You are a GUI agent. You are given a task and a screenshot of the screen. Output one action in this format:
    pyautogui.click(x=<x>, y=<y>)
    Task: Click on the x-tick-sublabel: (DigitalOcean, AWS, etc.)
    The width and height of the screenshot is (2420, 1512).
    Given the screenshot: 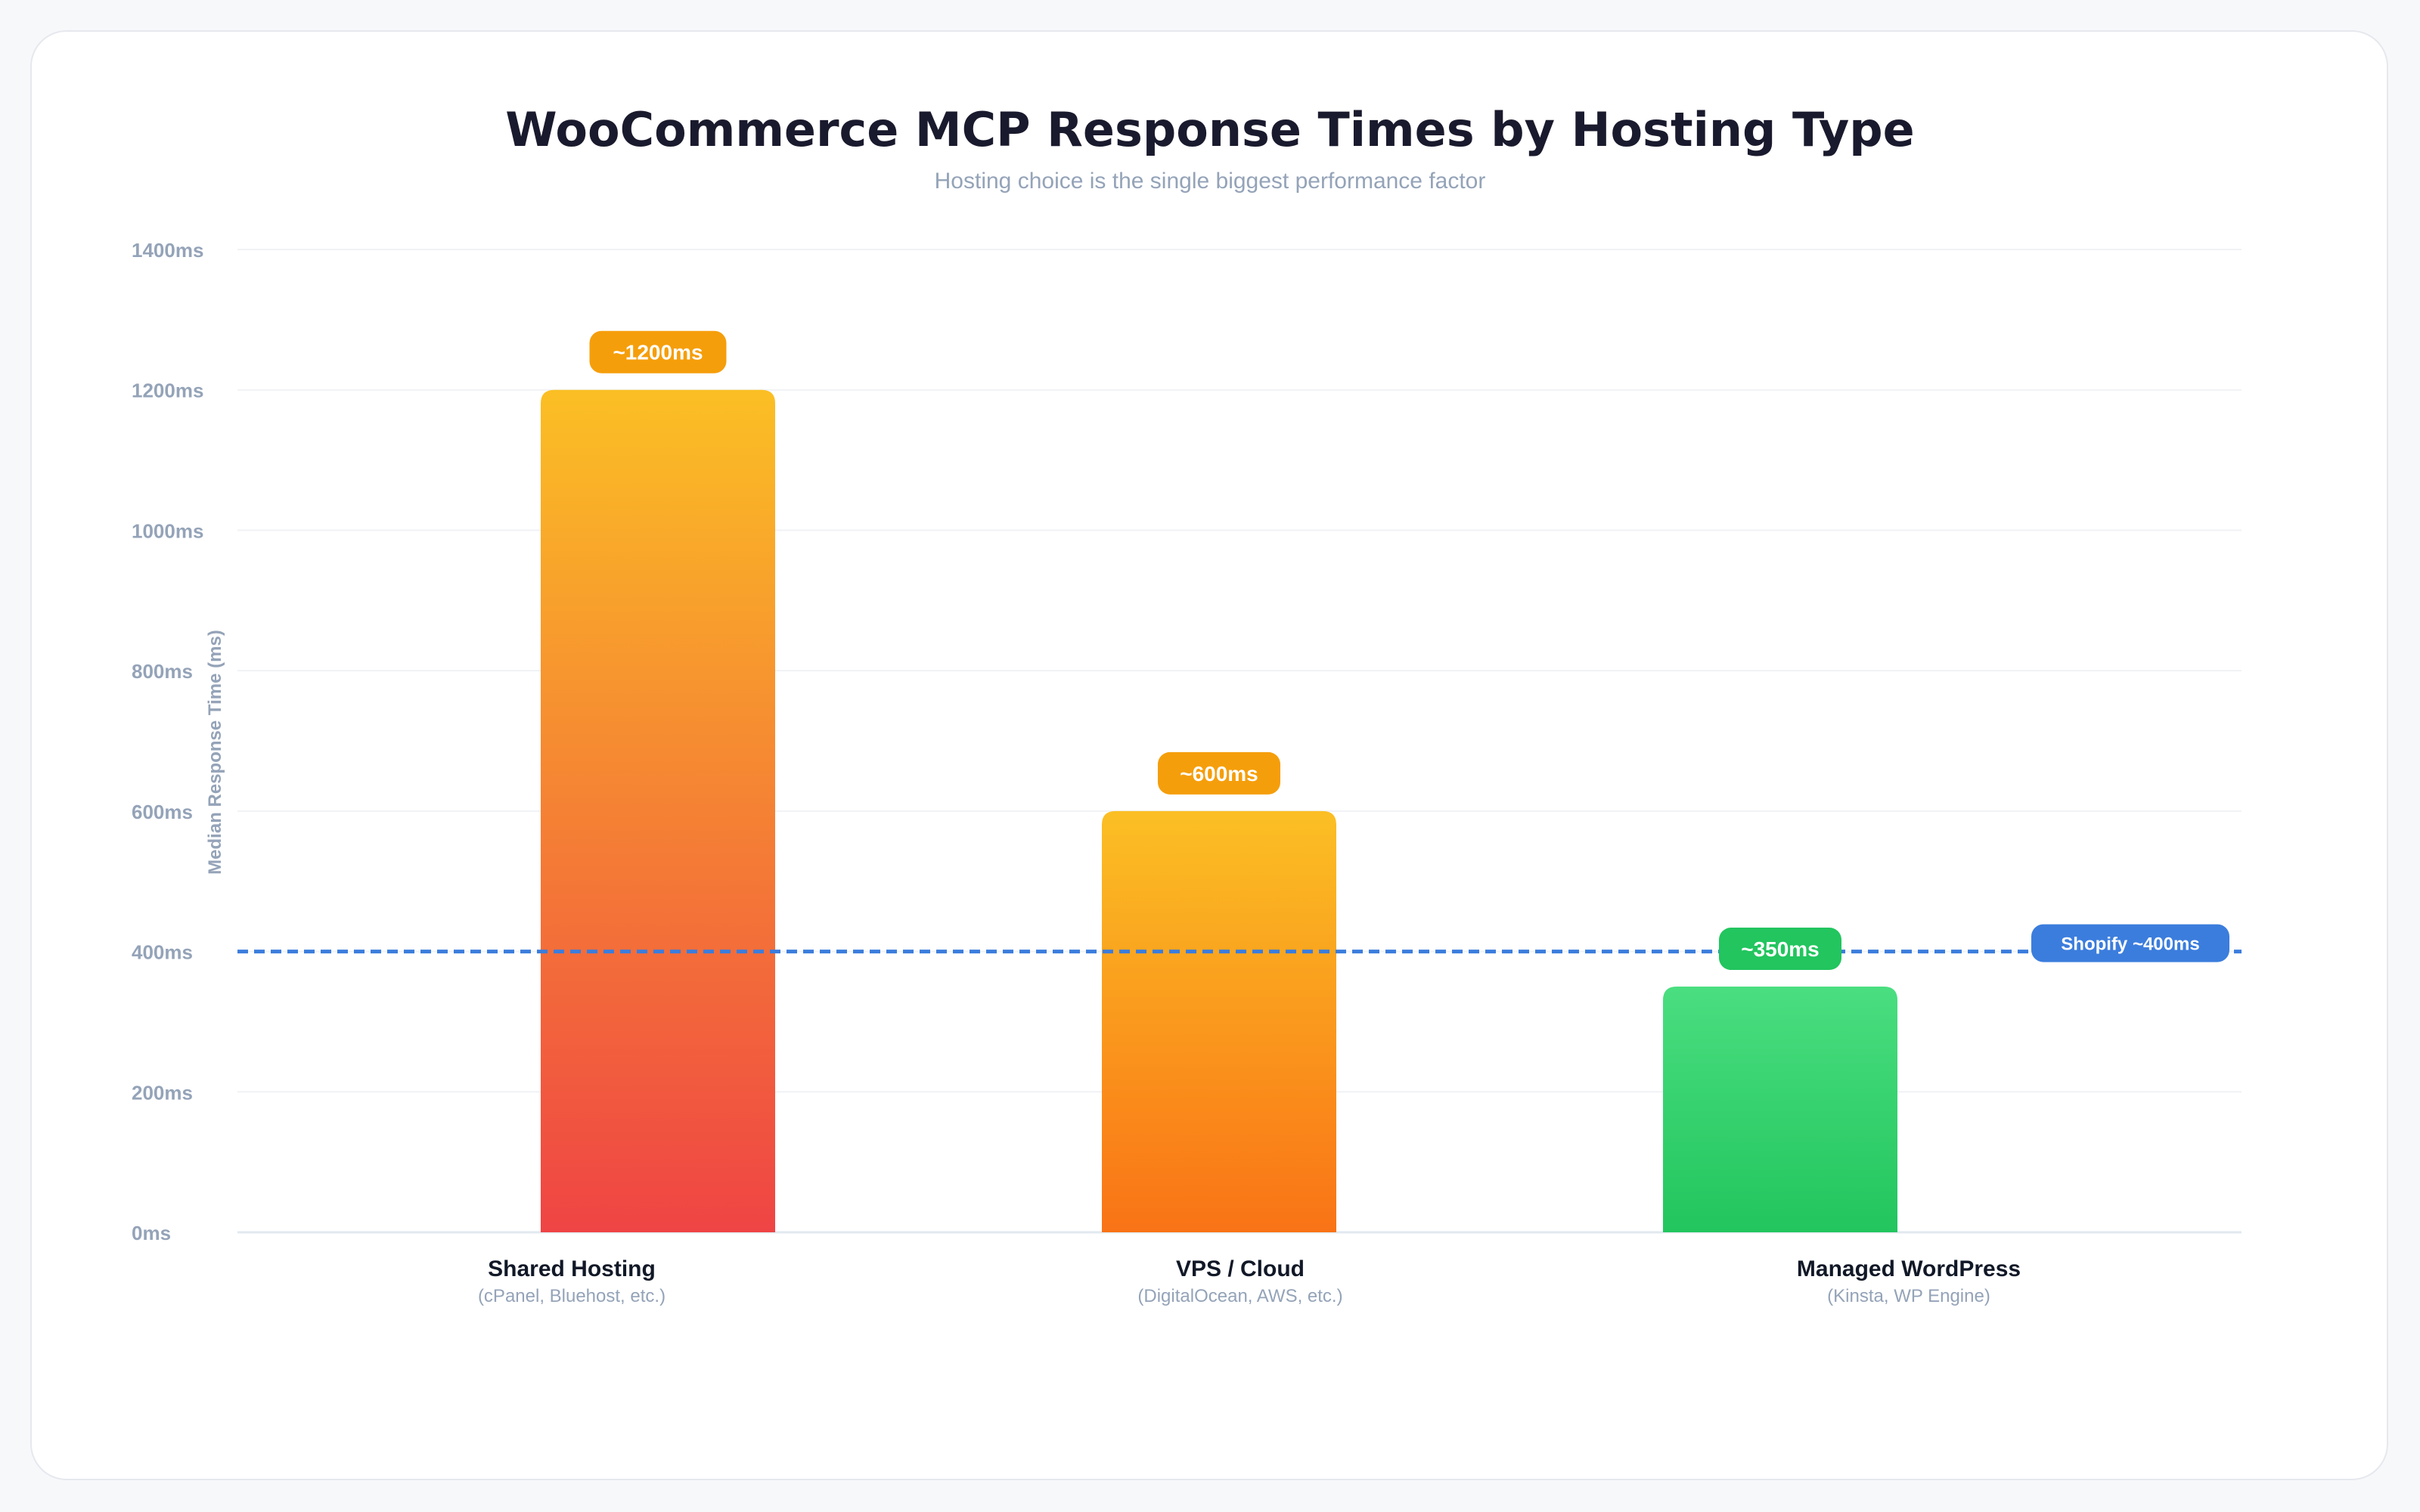 What is the action you would take?
    pyautogui.click(x=1239, y=1296)
    